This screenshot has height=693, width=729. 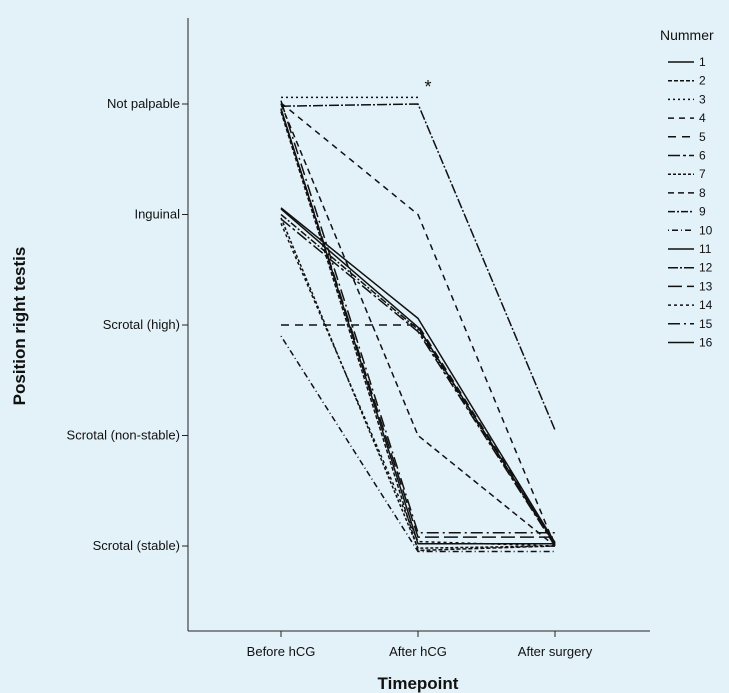 I want to click on legend-label-14: 14, so click(x=706, y=305).